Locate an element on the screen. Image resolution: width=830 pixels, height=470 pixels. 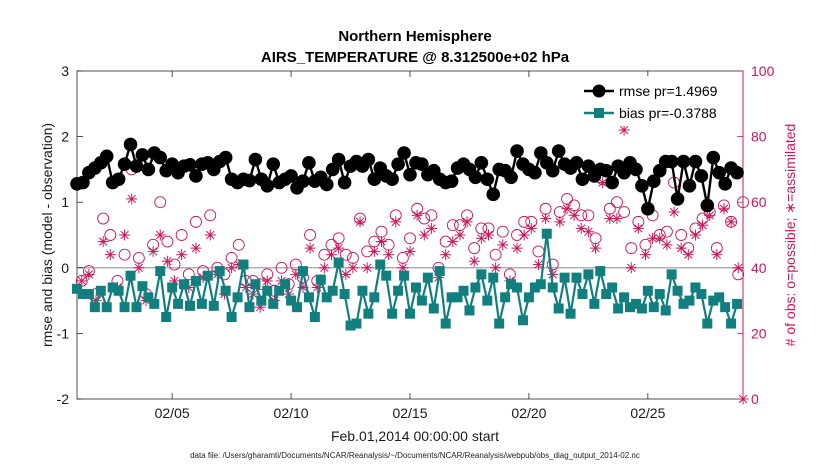
x-axis-label: Feb.01,2014 00:00:00 start is located at coordinates (415, 436).